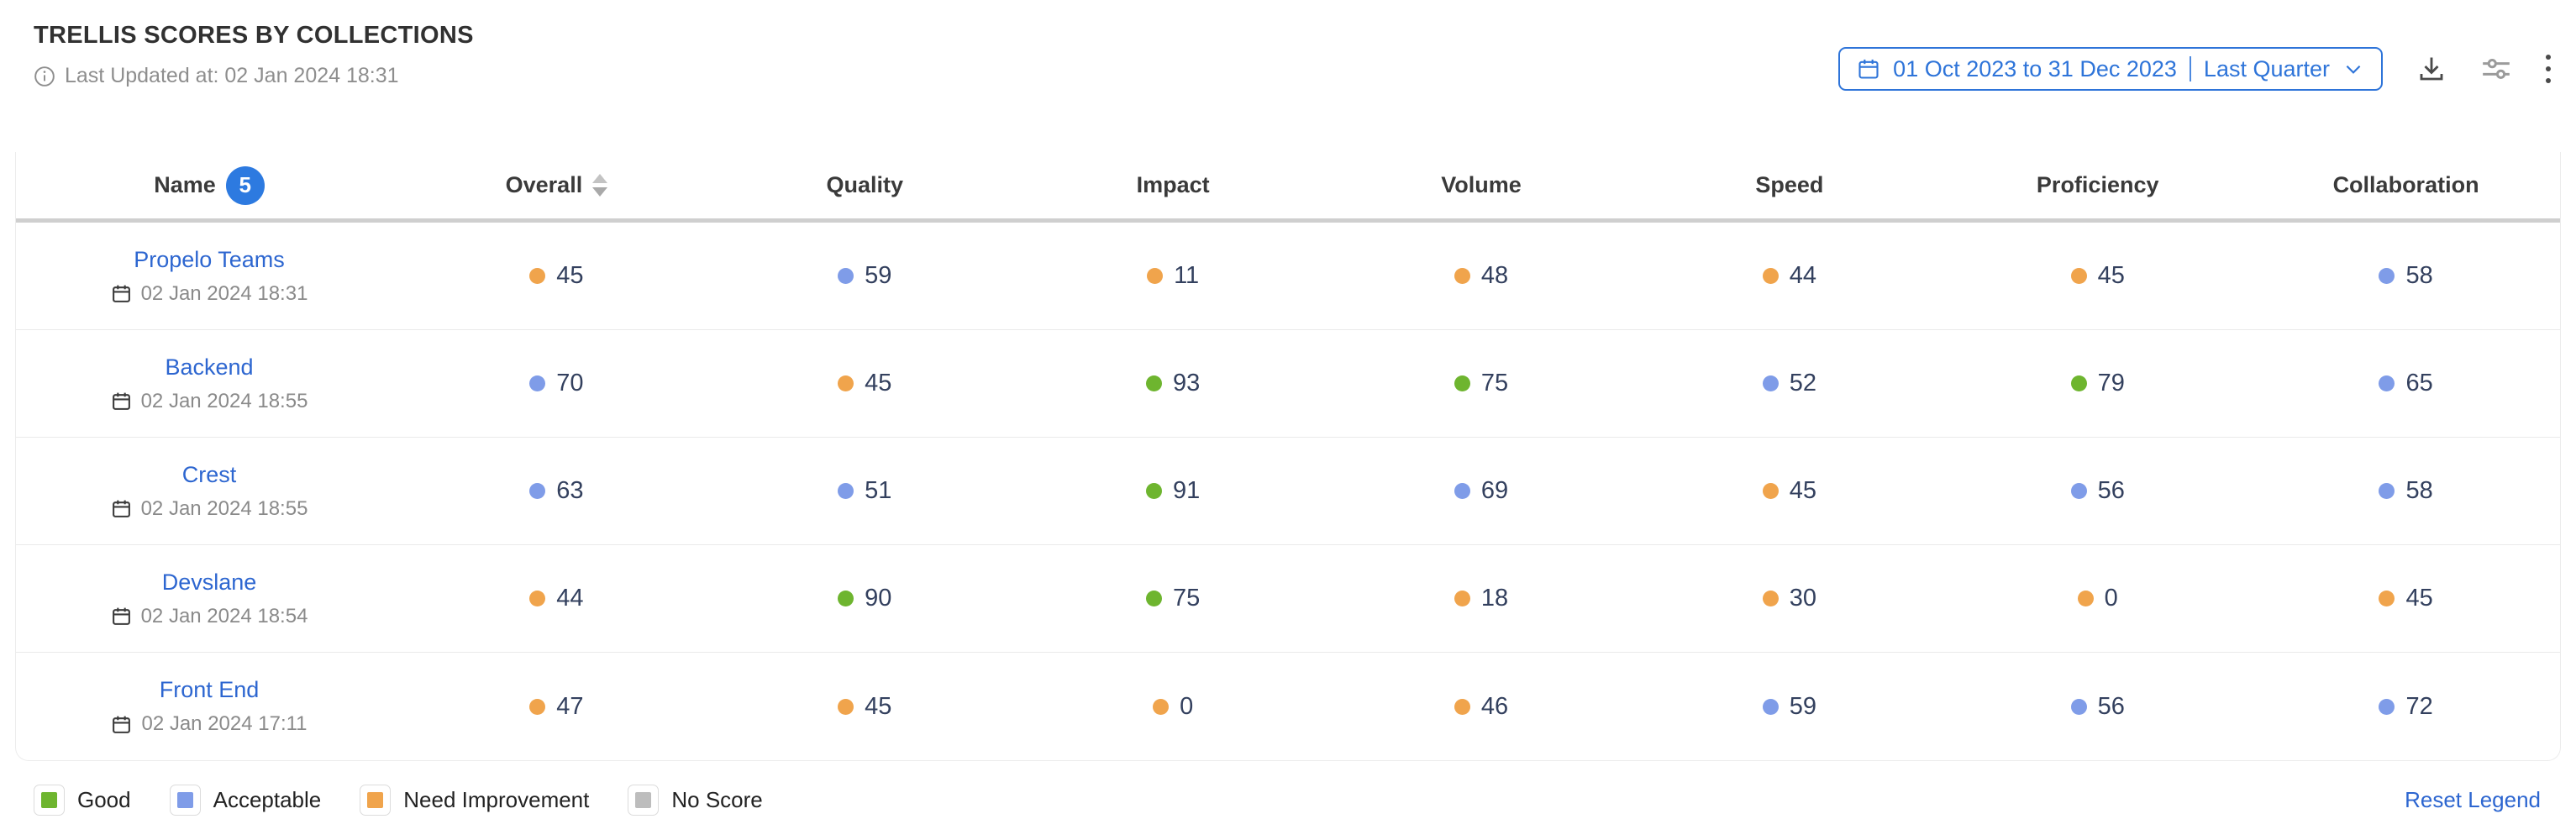 The height and width of the screenshot is (840, 2576). What do you see at coordinates (209, 276) in the screenshot?
I see `name-cell: Propelo Teams 02 Jan 2024 18:31` at bounding box center [209, 276].